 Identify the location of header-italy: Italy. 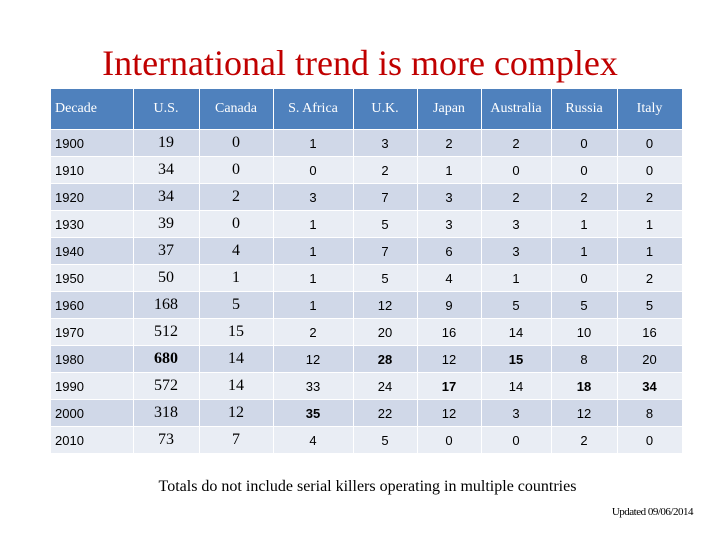
(650, 109).